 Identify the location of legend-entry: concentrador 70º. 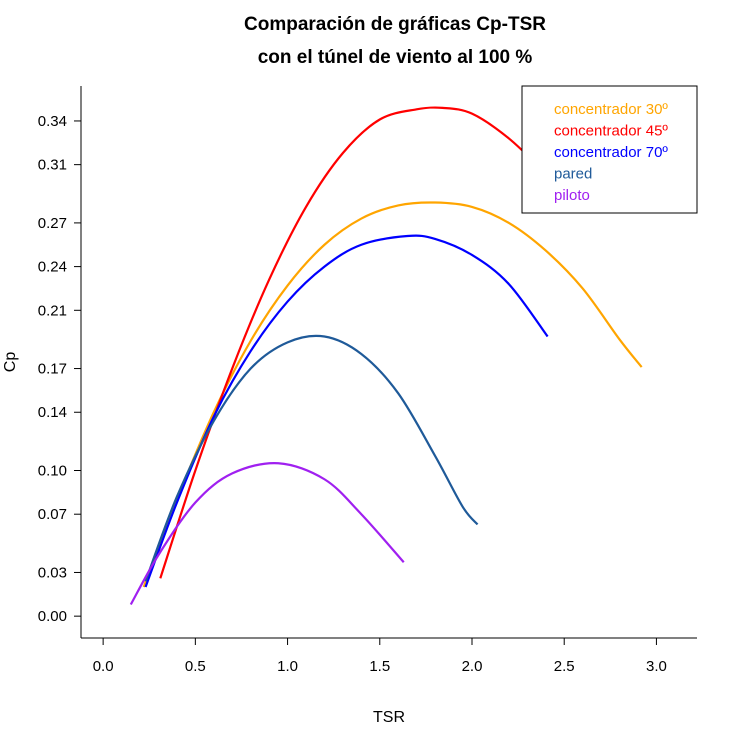
(611, 152).